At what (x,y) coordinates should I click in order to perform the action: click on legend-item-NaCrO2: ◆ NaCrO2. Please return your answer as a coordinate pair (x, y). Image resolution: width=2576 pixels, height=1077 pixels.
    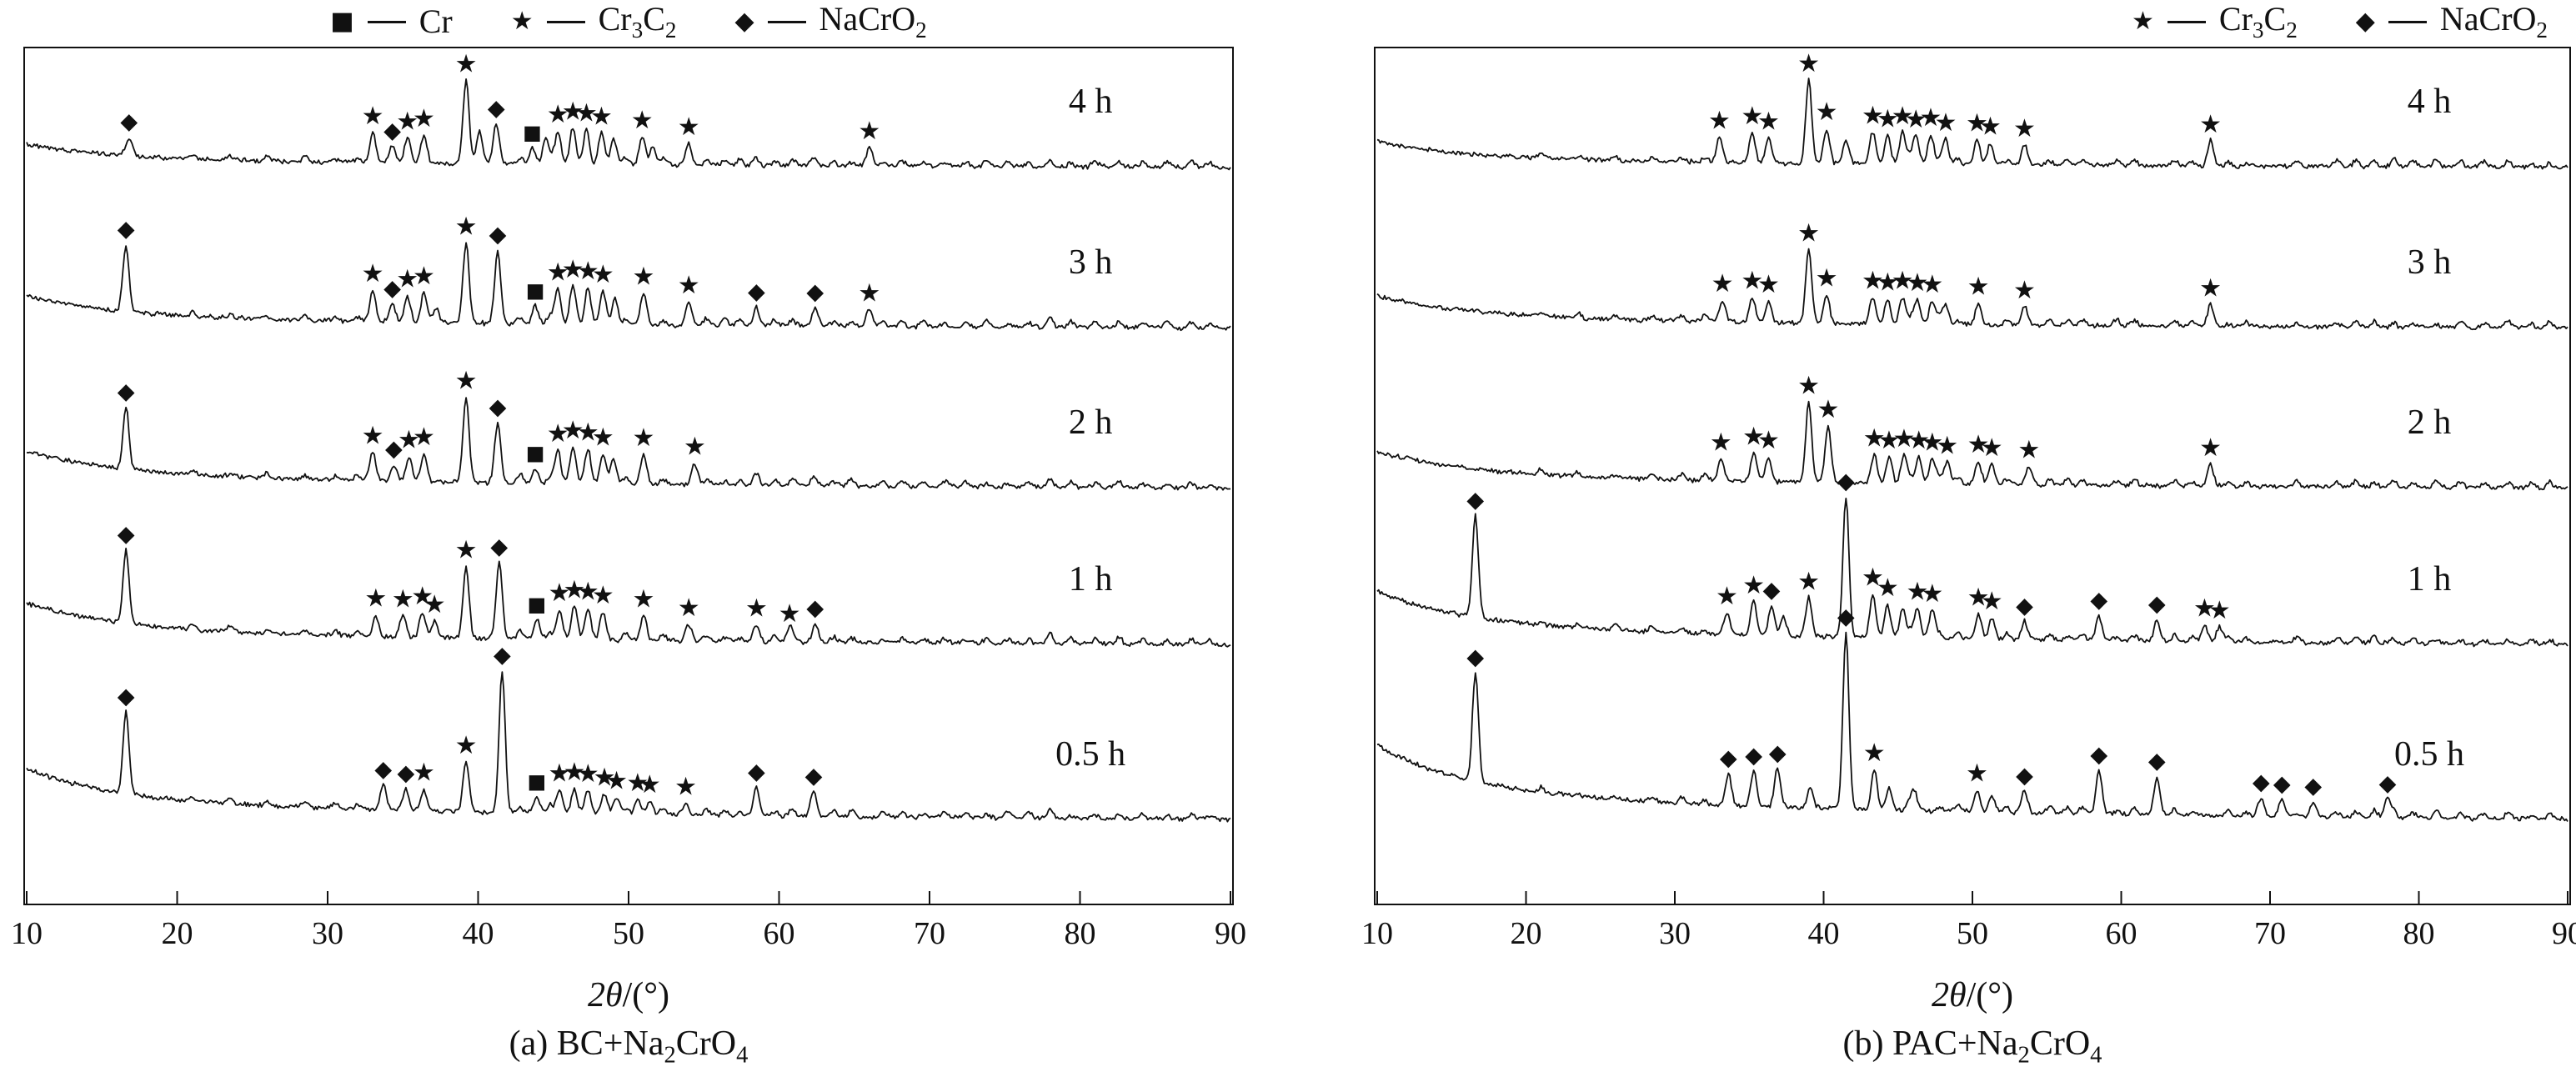
    Looking at the image, I should click on (2452, 21).